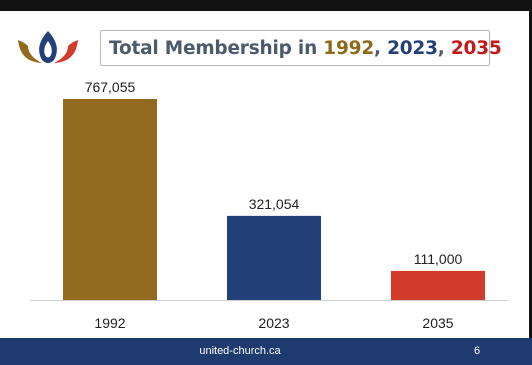 Image resolution: width=532 pixels, height=365 pixels. I want to click on title-part-3: 2023, so click(412, 48).